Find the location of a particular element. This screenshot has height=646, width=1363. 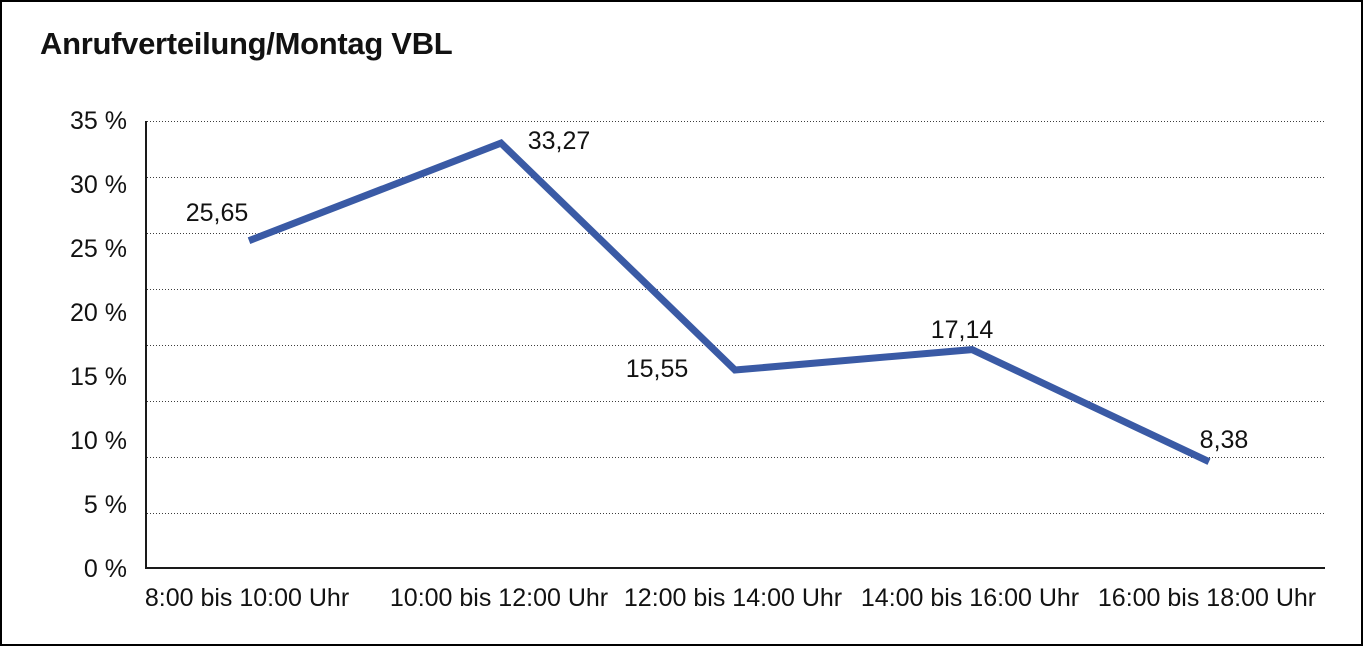

y-axis-tick-label: 35 % is located at coordinates (98, 121).